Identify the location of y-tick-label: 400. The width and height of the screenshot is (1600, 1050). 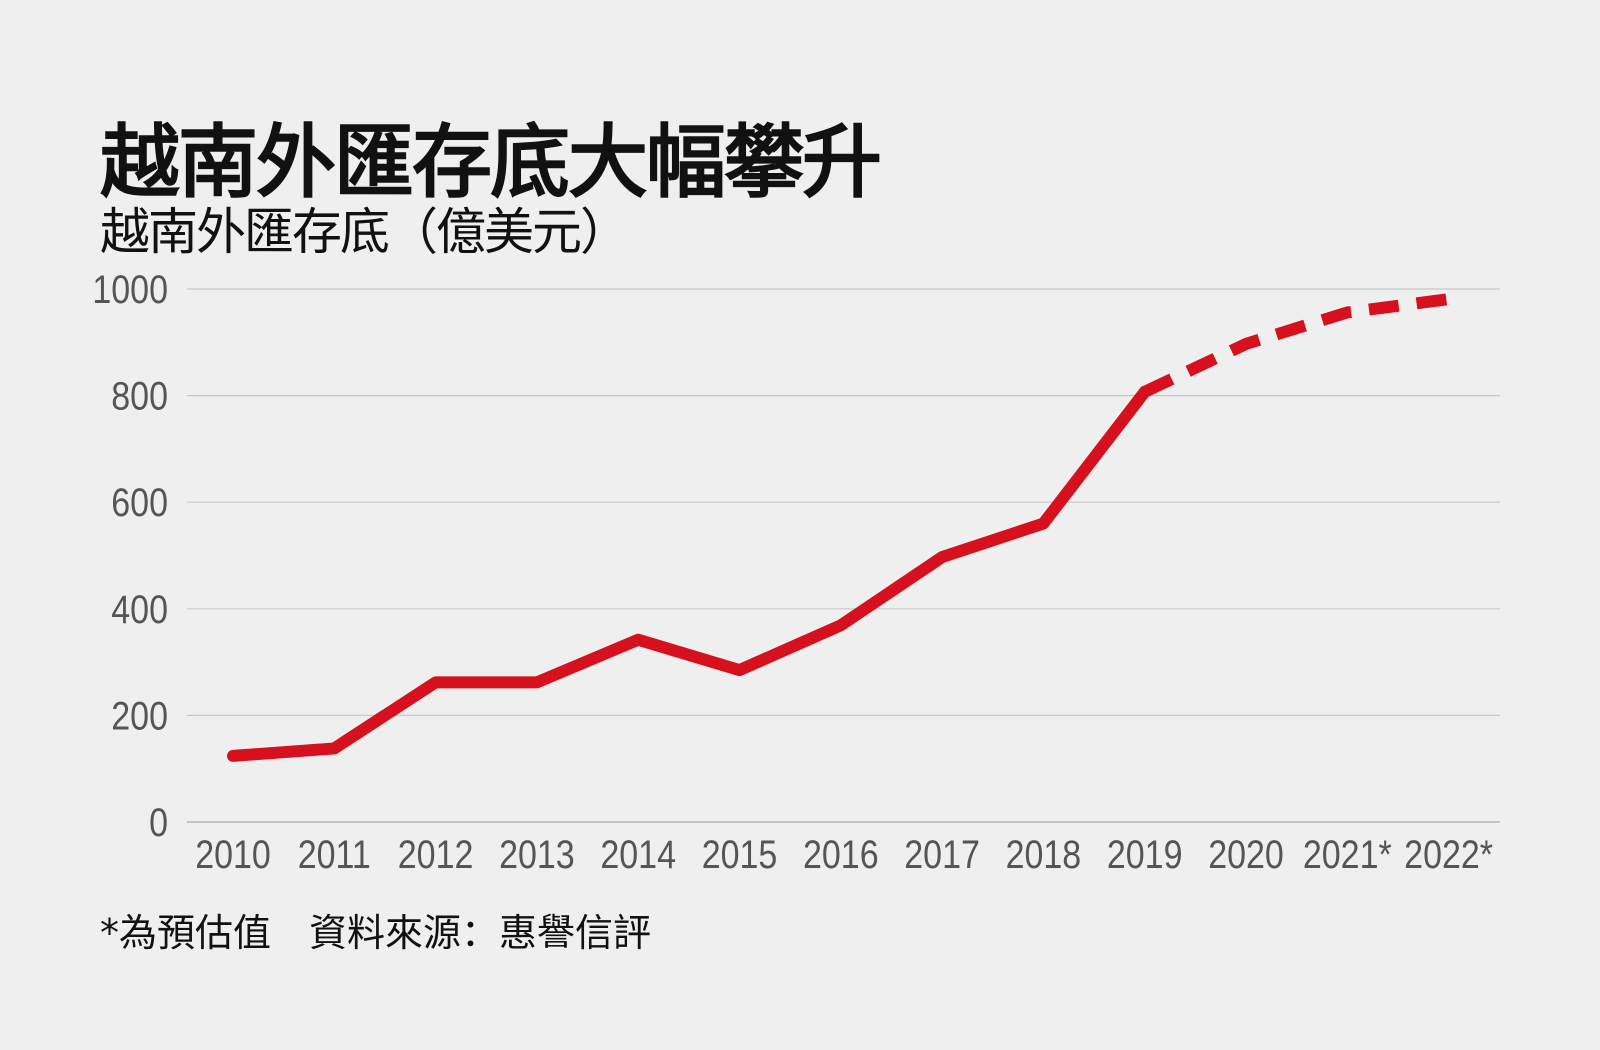
(139, 608).